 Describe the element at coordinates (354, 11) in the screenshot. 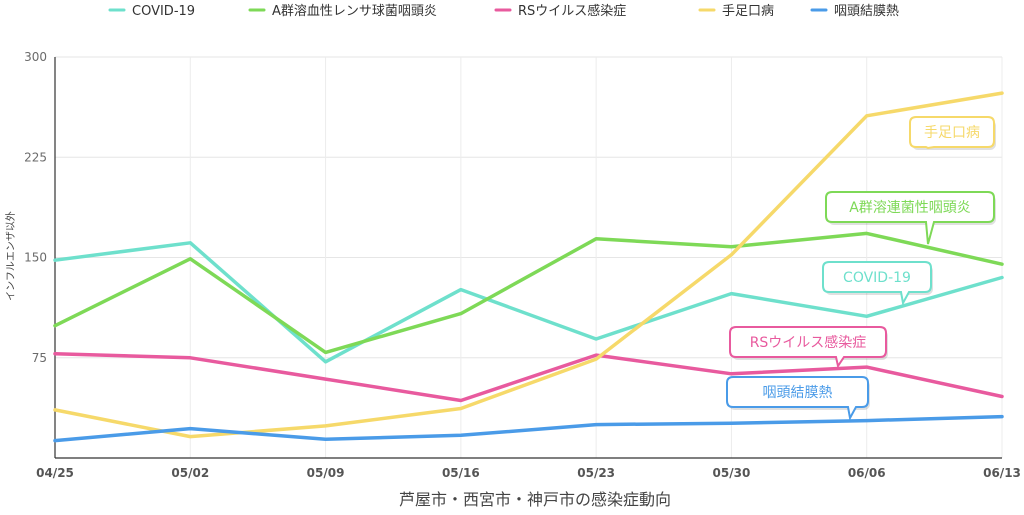

I see `legend-item-label: A群溶血性レンサ球菌咽頭炎` at that location.